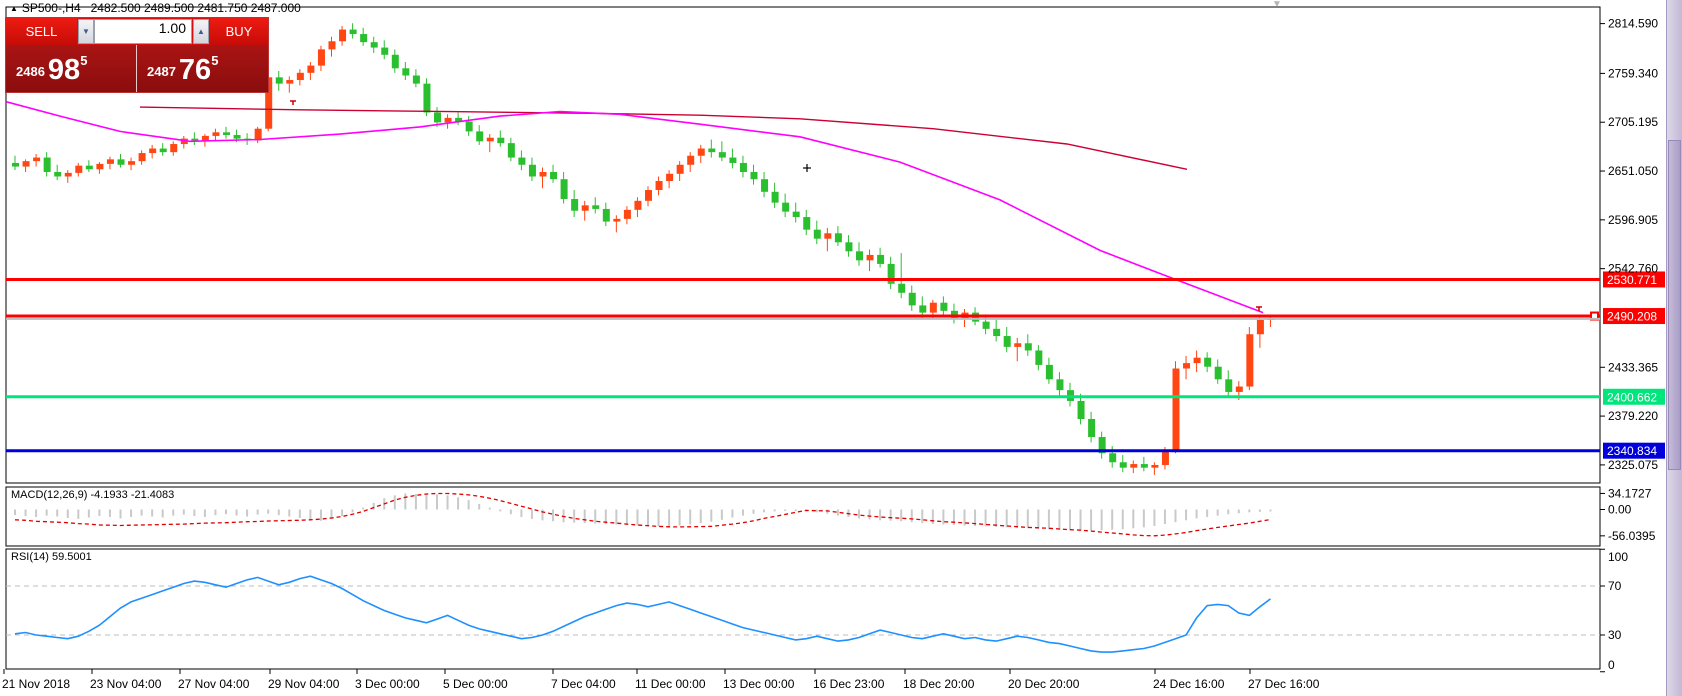  What do you see at coordinates (51, 557) in the screenshot?
I see `rsi-indicator-label: RSI(14) 59.5001` at bounding box center [51, 557].